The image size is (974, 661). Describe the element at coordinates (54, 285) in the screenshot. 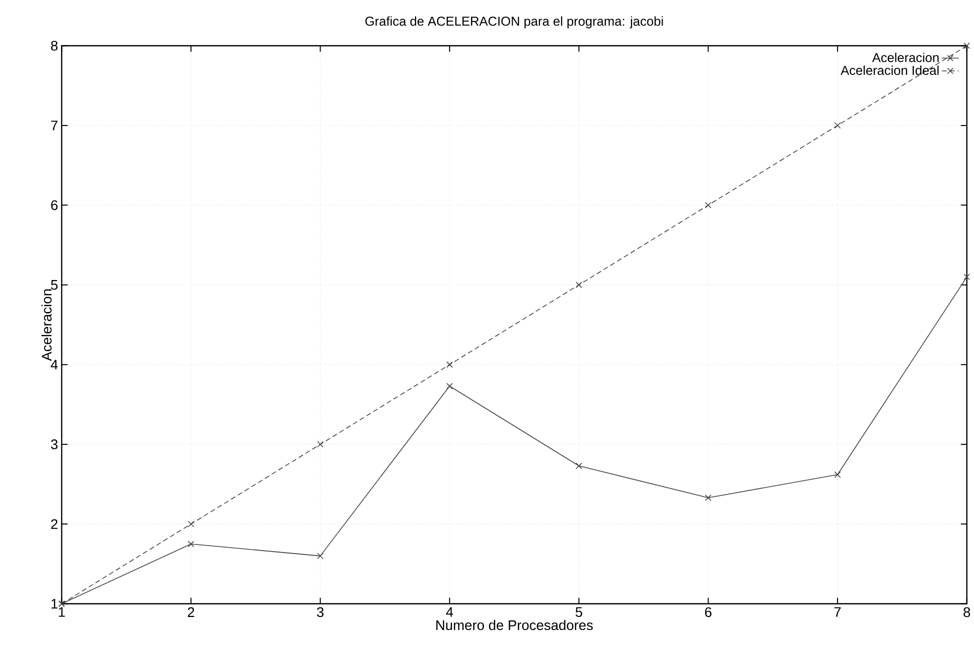

I see `y-tick-label: 5` at that location.